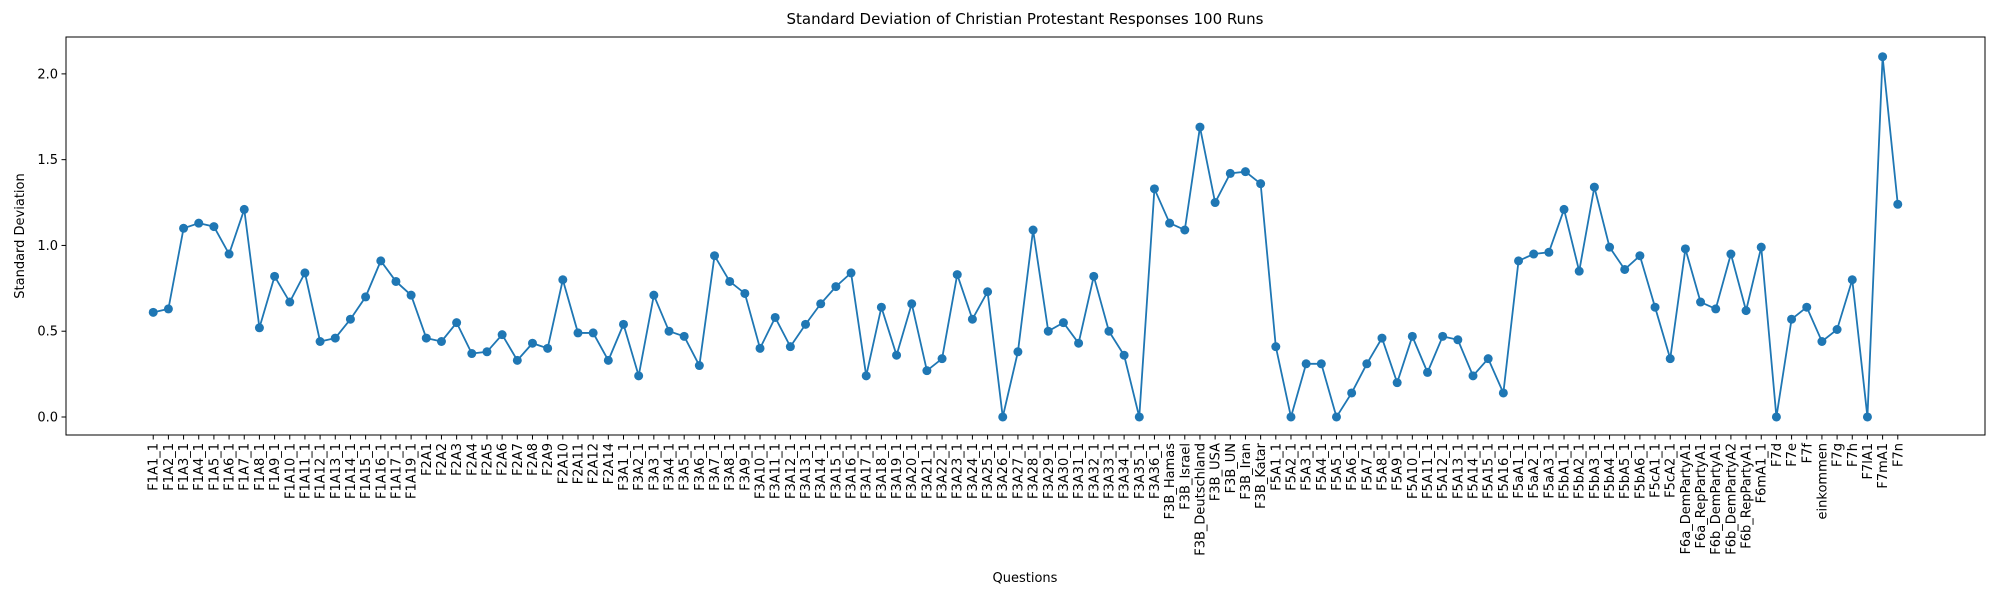 This screenshot has height=600, width=2000. I want to click on x-tick-label: F3B_UN, so click(1231, 468).